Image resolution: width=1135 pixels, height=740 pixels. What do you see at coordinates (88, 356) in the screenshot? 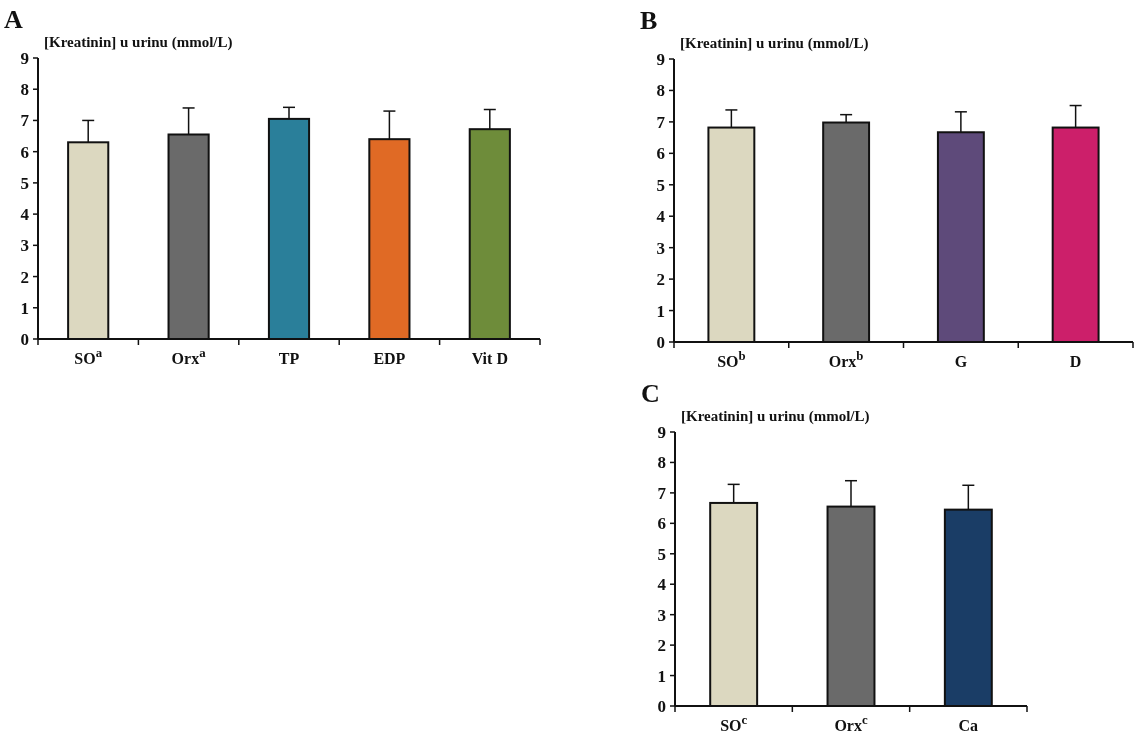
I see `x-tick-label: SO$^{a}$` at bounding box center [88, 356].